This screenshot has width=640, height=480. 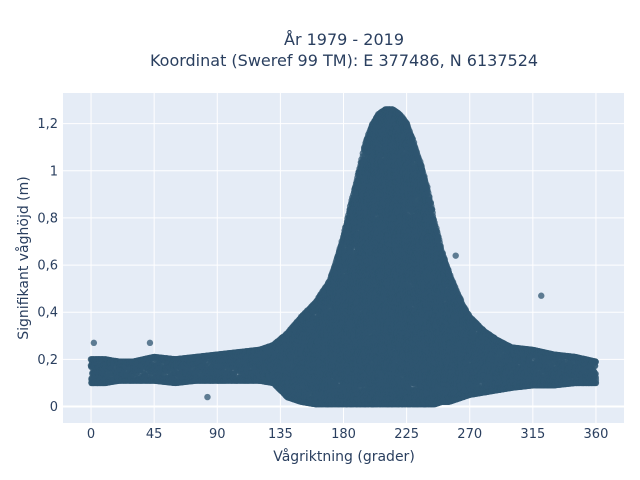 I want to click on chart-title-line1: År 1979 - 2019, so click(x=344, y=39).